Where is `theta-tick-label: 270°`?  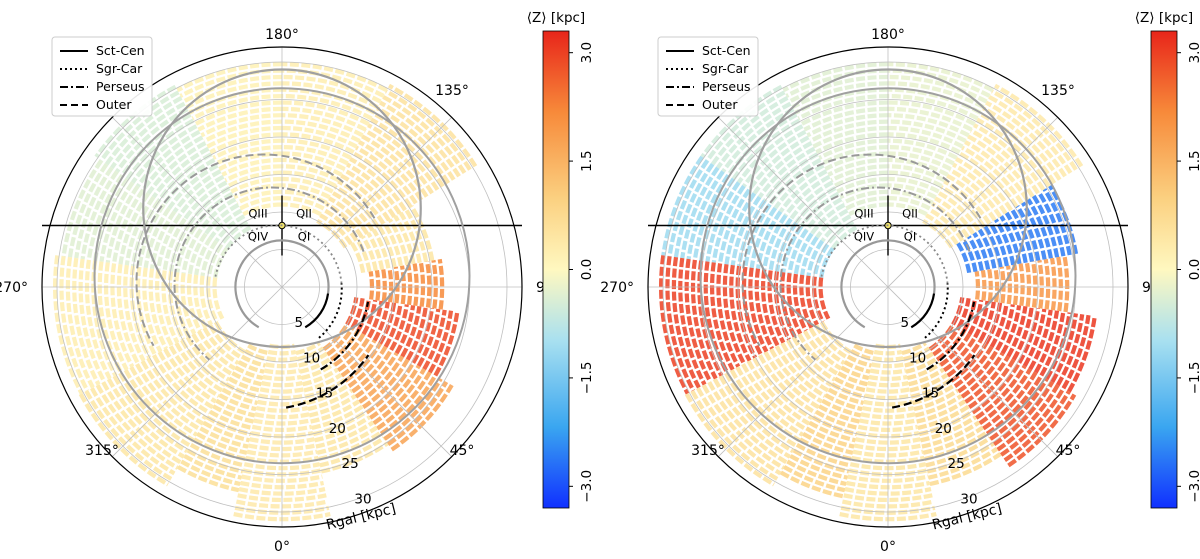 theta-tick-label: 270° is located at coordinates (14, 288).